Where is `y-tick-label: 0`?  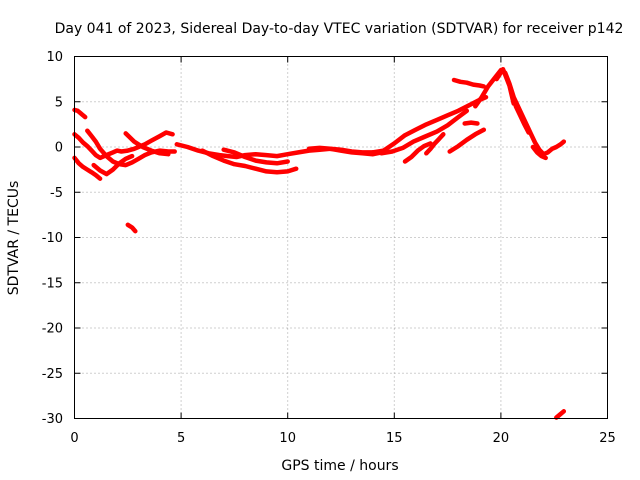
y-tick-label: 0 is located at coordinates (59, 148).